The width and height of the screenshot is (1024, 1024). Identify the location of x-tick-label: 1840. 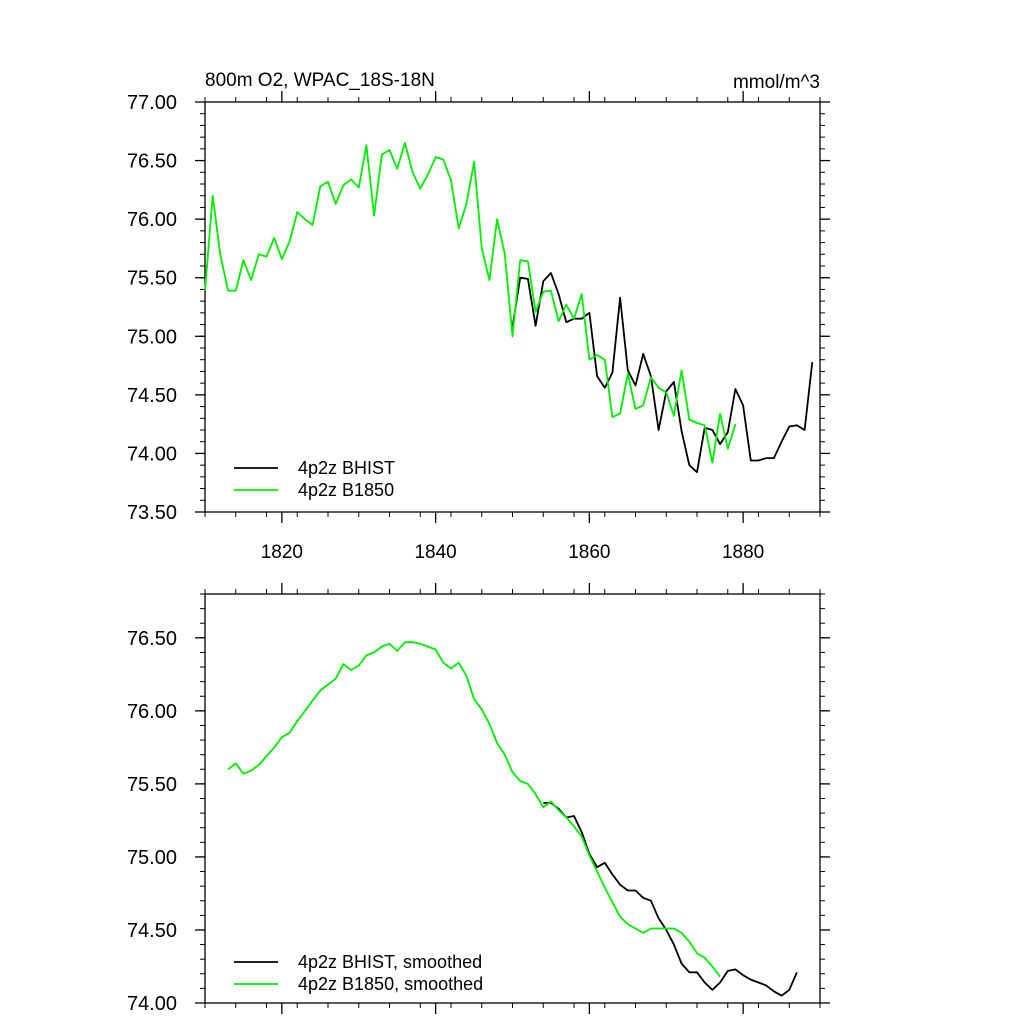
(435, 552).